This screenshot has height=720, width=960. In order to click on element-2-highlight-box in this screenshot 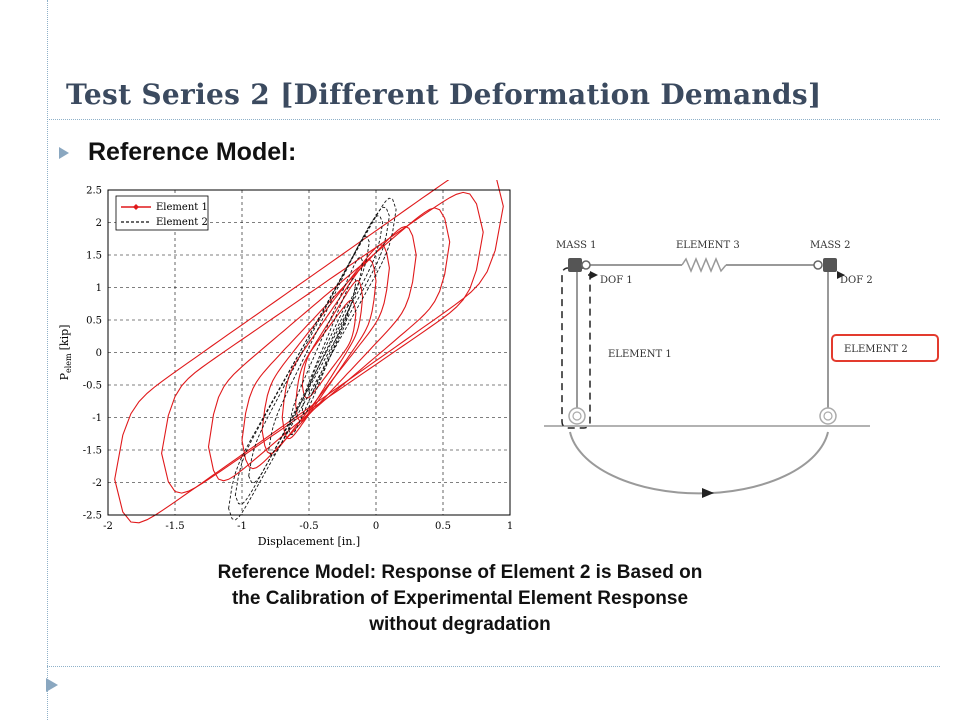, I will do `click(885, 348)`.